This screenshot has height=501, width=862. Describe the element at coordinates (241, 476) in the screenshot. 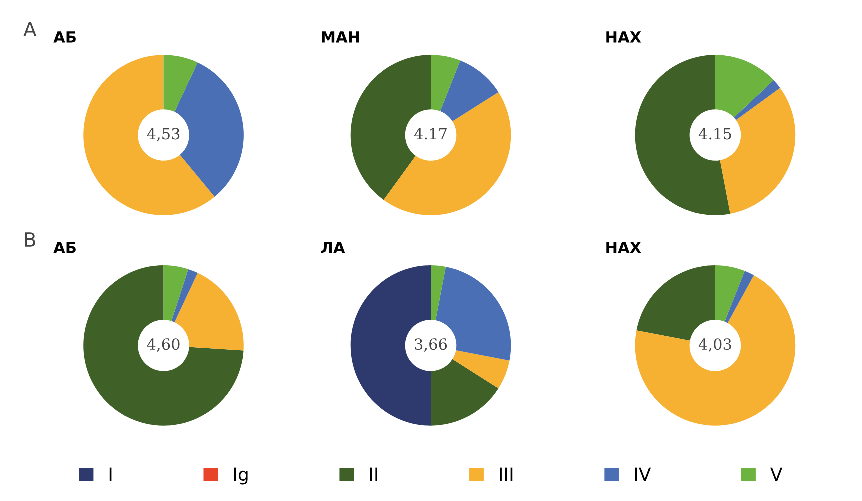

I see `legend-label: Ig` at that location.